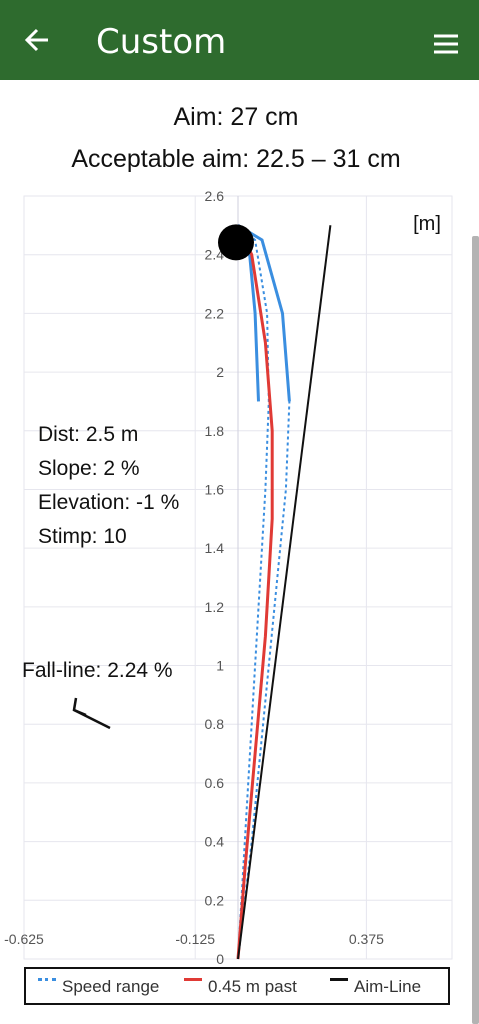 This screenshot has width=479, height=1024. I want to click on menu-button, so click(446, 42).